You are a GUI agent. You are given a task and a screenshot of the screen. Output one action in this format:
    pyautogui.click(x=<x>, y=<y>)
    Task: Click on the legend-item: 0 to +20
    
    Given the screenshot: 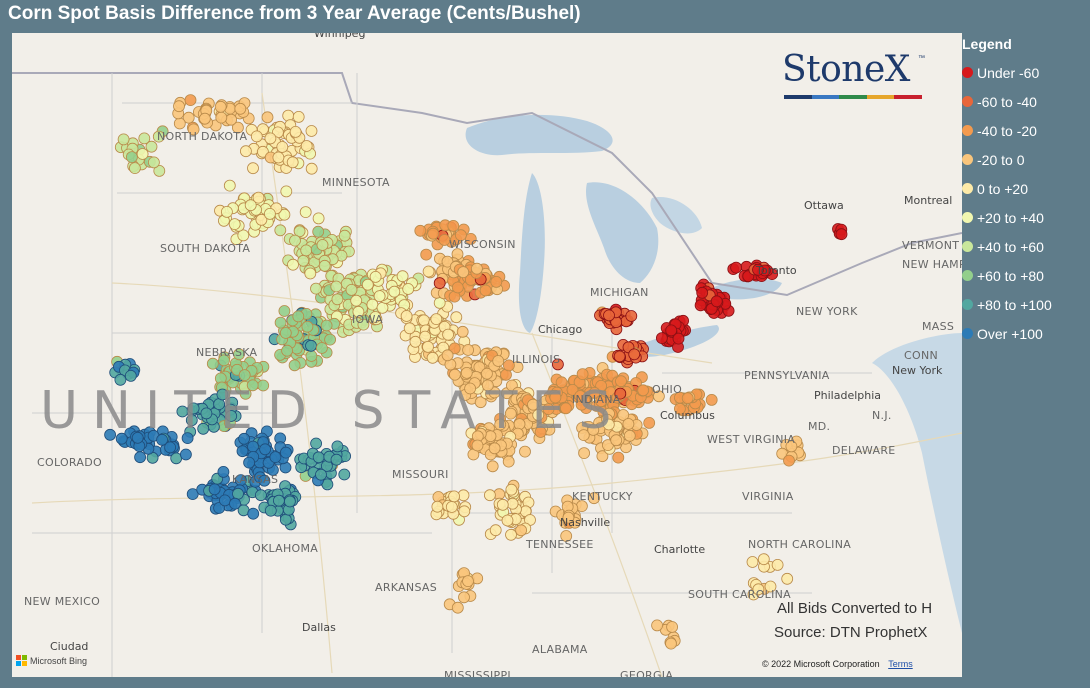 What is the action you would take?
    pyautogui.click(x=1026, y=188)
    